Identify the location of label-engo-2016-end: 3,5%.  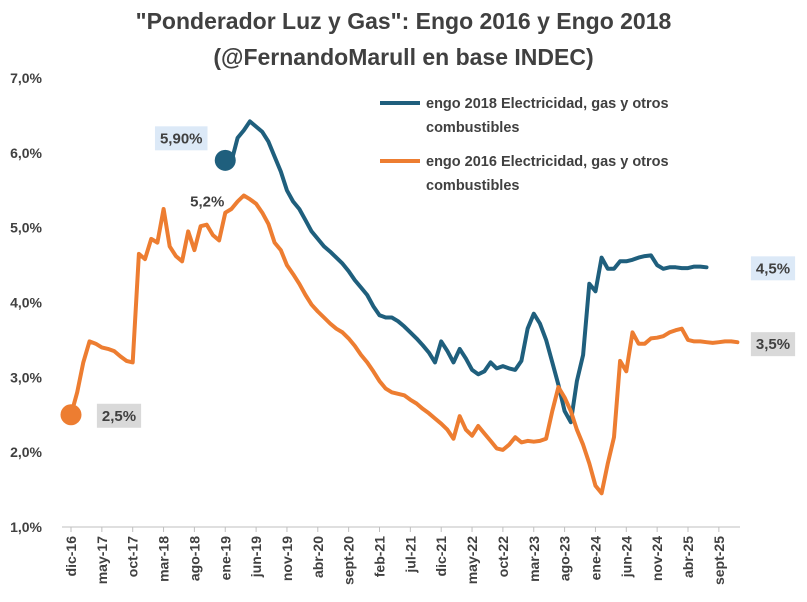
(773, 344).